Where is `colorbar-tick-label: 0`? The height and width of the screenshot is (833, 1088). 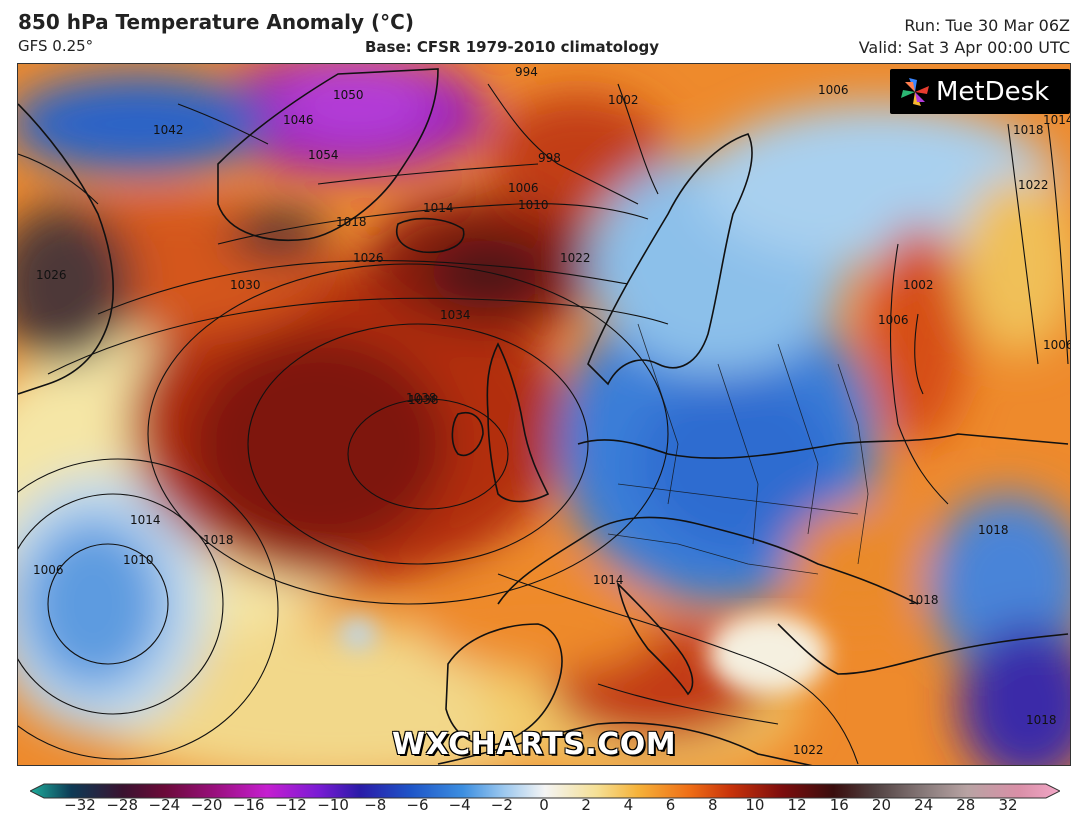
colorbar-tick-label: 0 is located at coordinates (544, 805).